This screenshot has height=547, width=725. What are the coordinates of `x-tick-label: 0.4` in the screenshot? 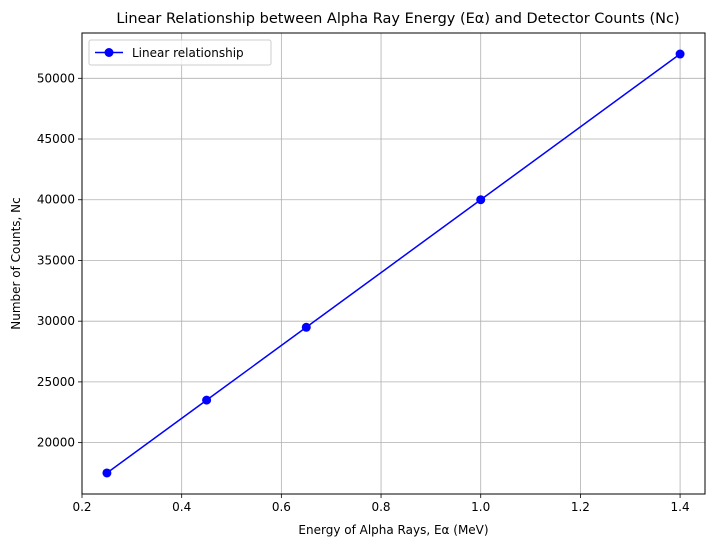 It's located at (181, 507).